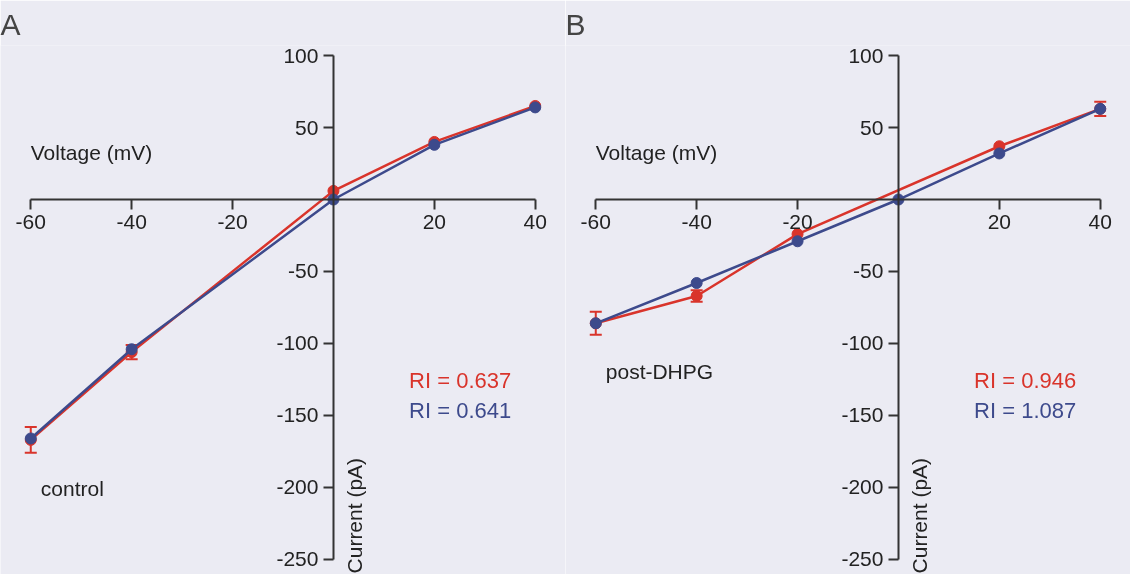  What do you see at coordinates (1025, 381) in the screenshot?
I see `text: RI = 0.946` at bounding box center [1025, 381].